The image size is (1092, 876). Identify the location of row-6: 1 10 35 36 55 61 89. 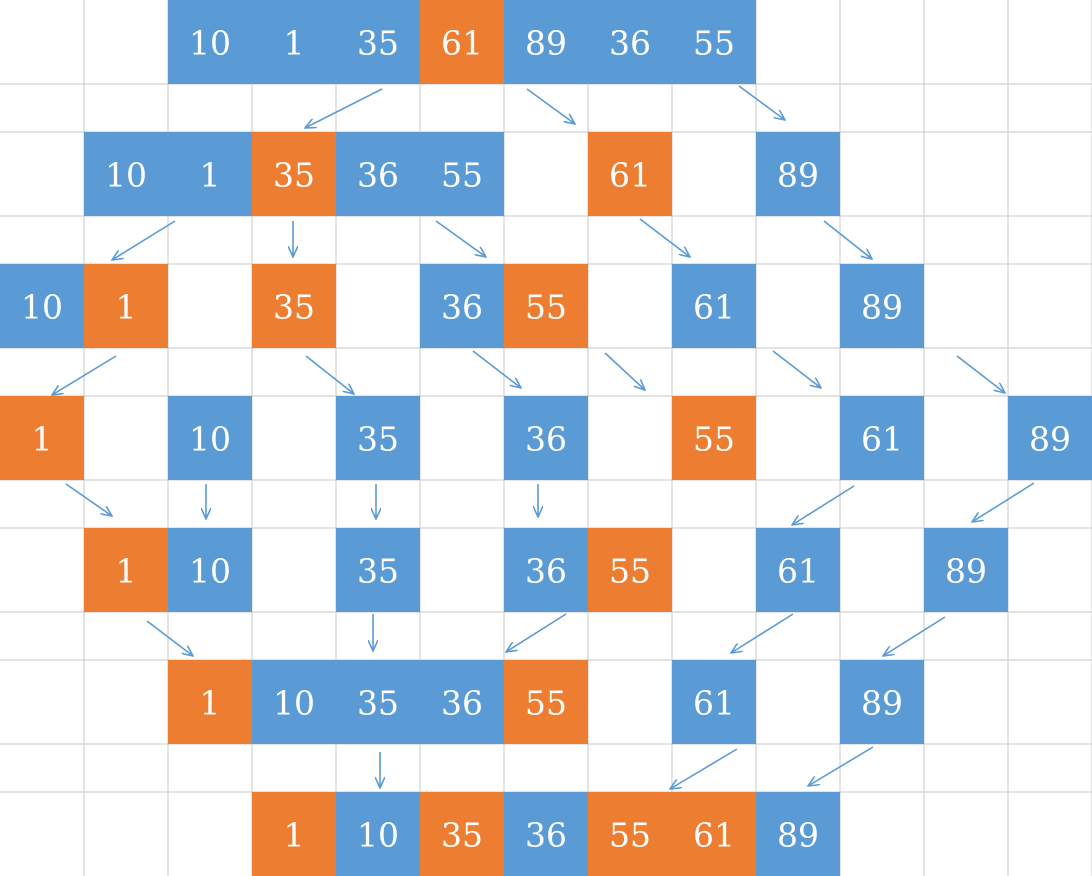
(546, 702).